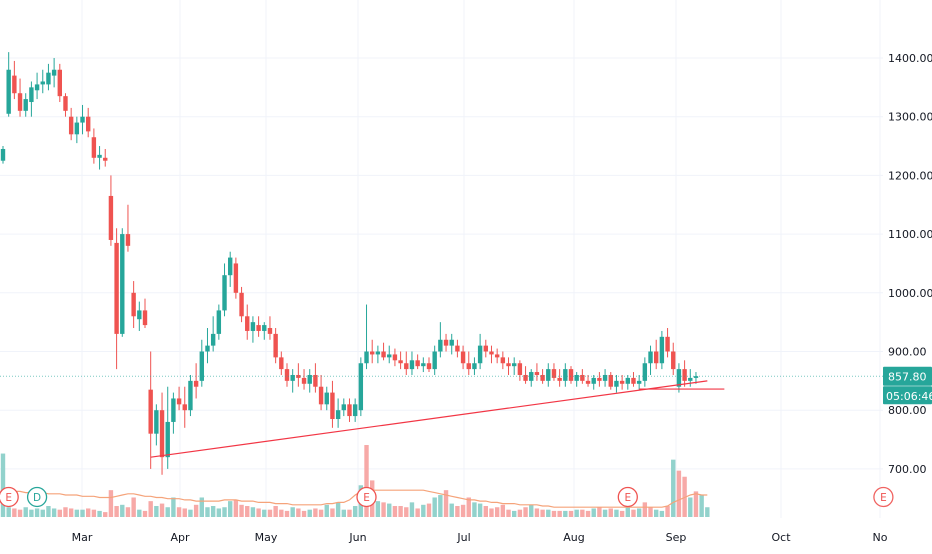 The height and width of the screenshot is (554, 932). I want to click on earnings-future-marker: E, so click(883, 497).